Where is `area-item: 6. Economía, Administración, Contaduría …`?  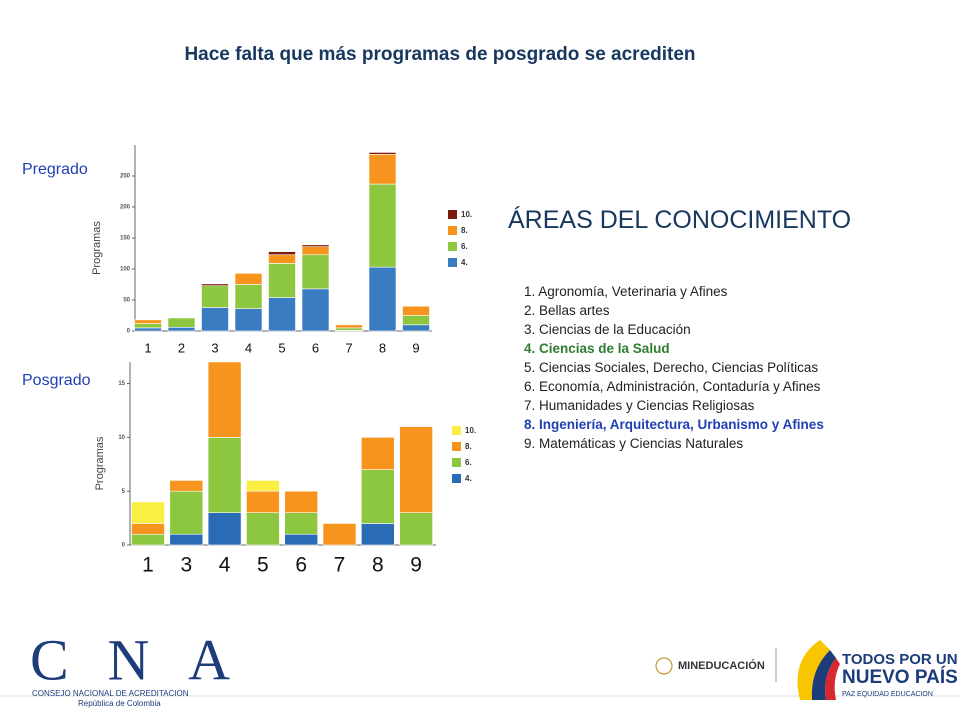
area-item: 6. Economía, Administración, Contaduría … is located at coordinates (672, 386).